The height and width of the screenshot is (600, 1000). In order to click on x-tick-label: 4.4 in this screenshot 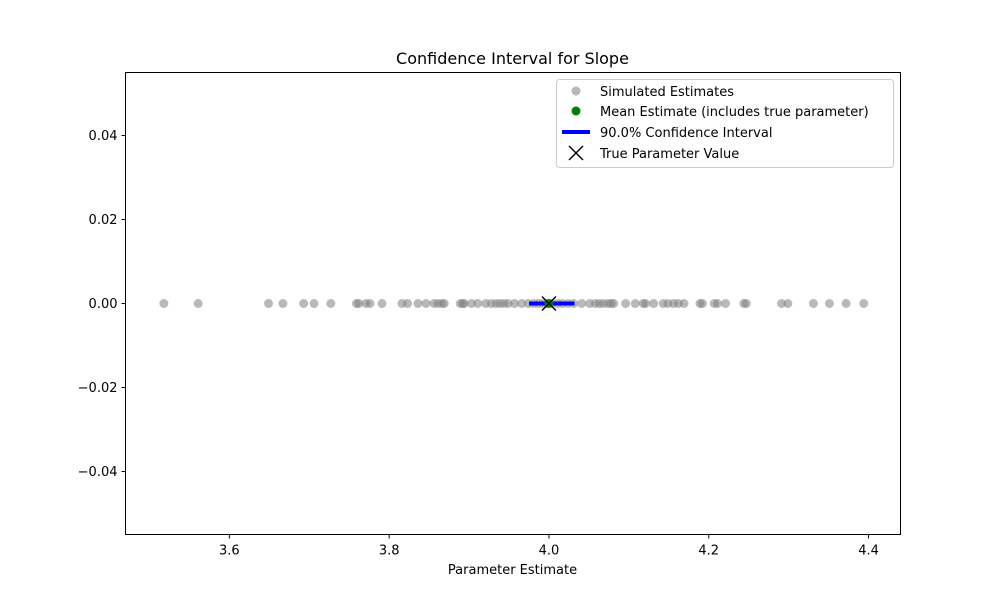, I will do `click(868, 551)`.